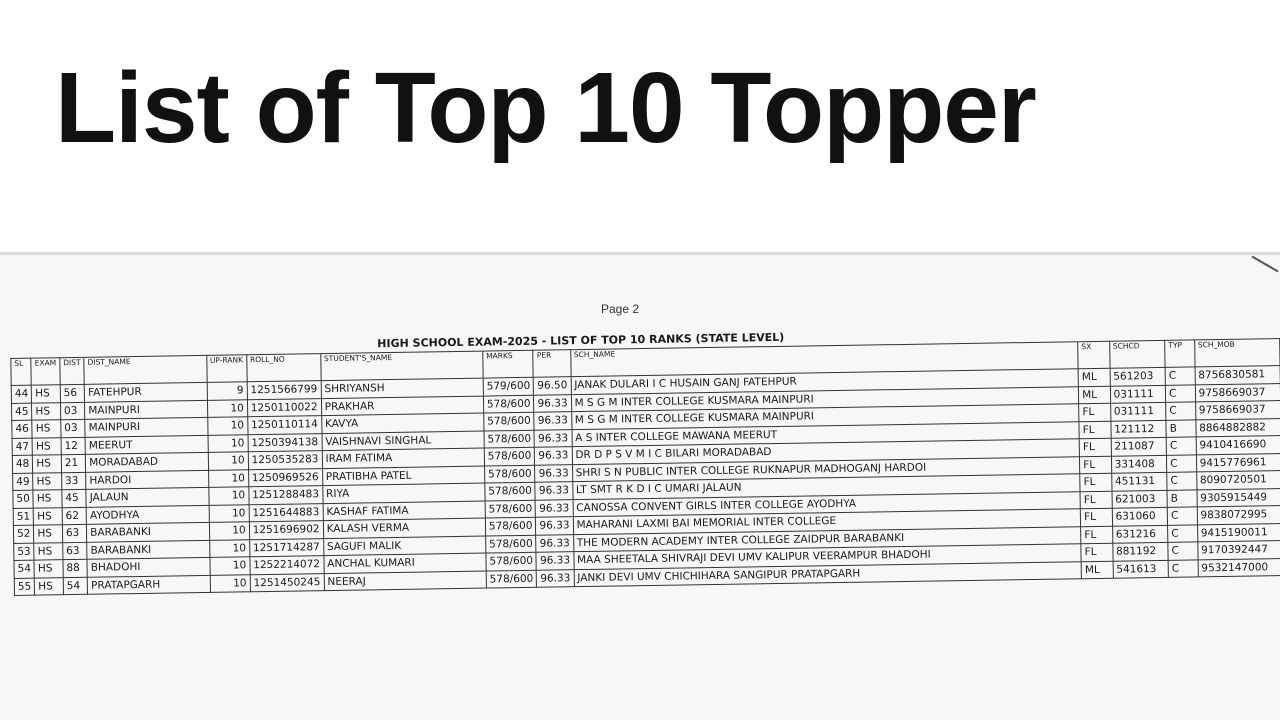  Describe the element at coordinates (405, 580) in the screenshot. I see `cell-student-s-name: NEERAJ` at that location.